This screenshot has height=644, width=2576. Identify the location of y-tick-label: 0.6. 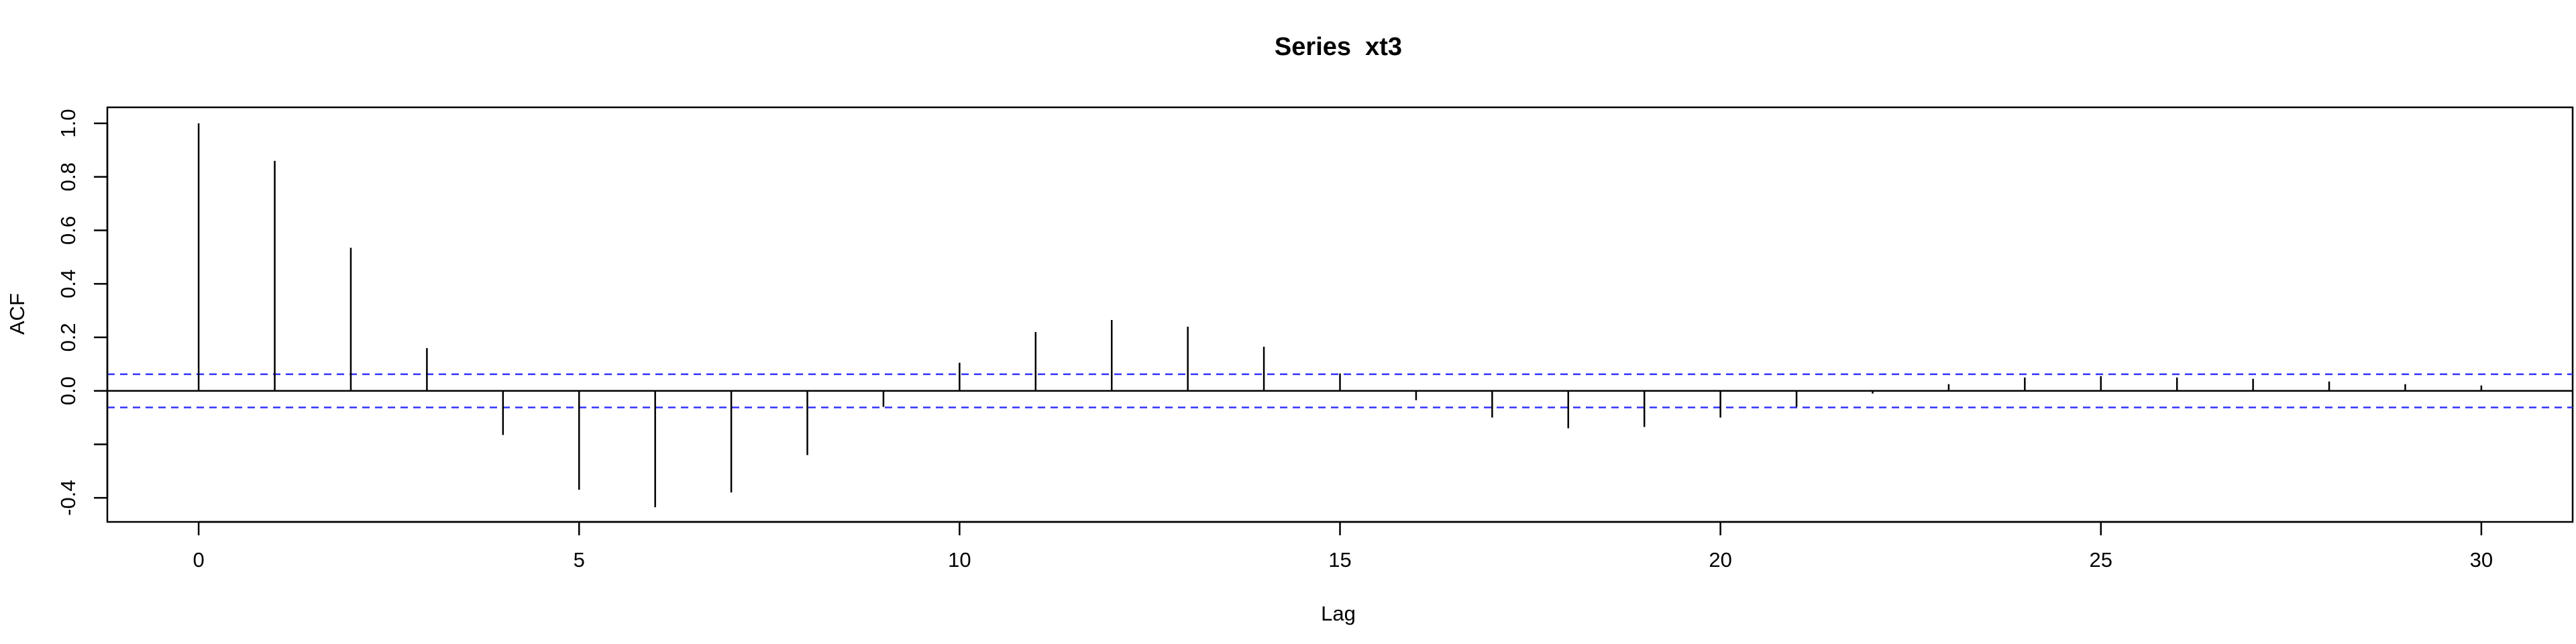
(68, 230).